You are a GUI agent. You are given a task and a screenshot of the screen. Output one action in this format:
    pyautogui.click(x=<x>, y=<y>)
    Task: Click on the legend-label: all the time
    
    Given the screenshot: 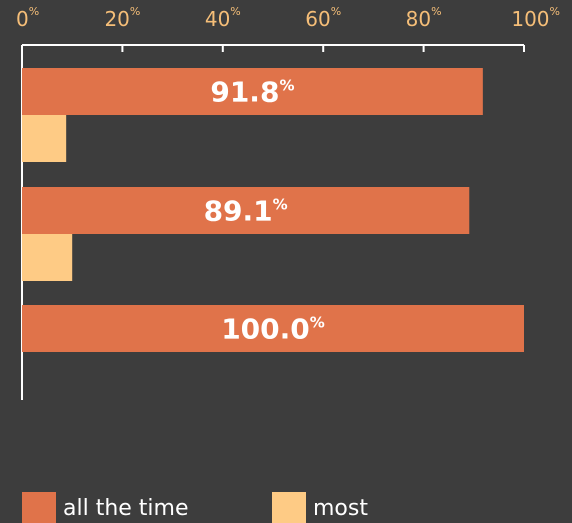 What is the action you would take?
    pyautogui.click(x=126, y=508)
    